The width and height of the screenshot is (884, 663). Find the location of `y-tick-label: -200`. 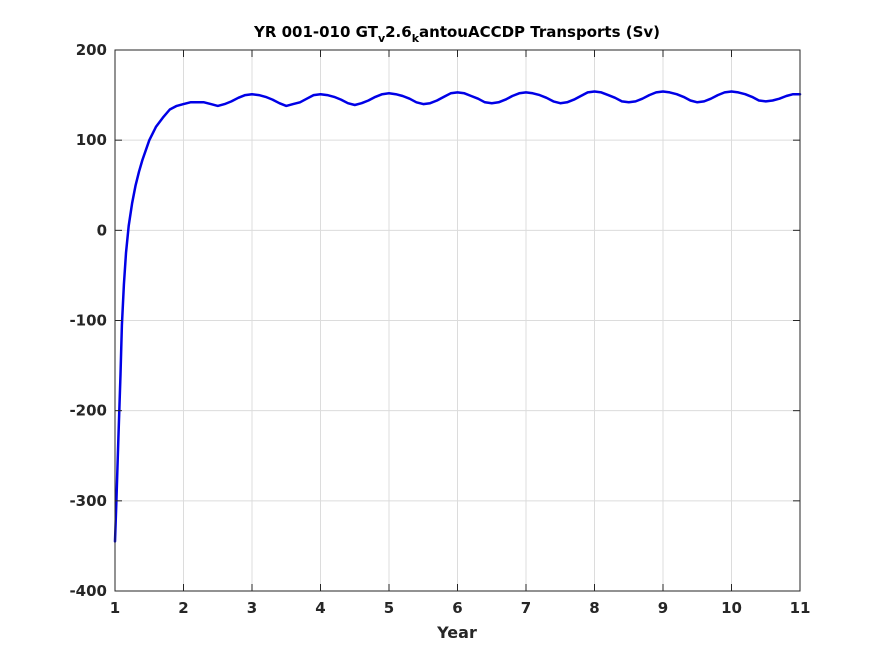

y-tick-label: -200 is located at coordinates (88, 411).